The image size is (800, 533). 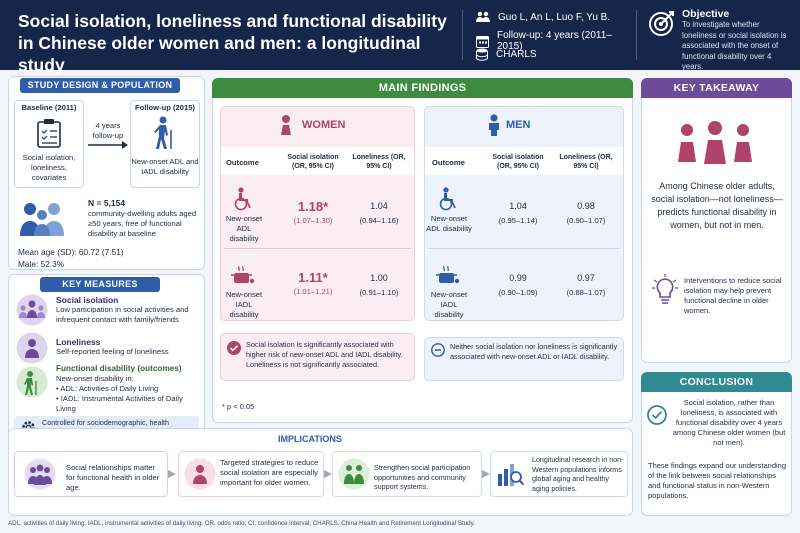 What do you see at coordinates (449, 223) in the screenshot?
I see `men-outcome-adl: New-onset ADL disability` at bounding box center [449, 223].